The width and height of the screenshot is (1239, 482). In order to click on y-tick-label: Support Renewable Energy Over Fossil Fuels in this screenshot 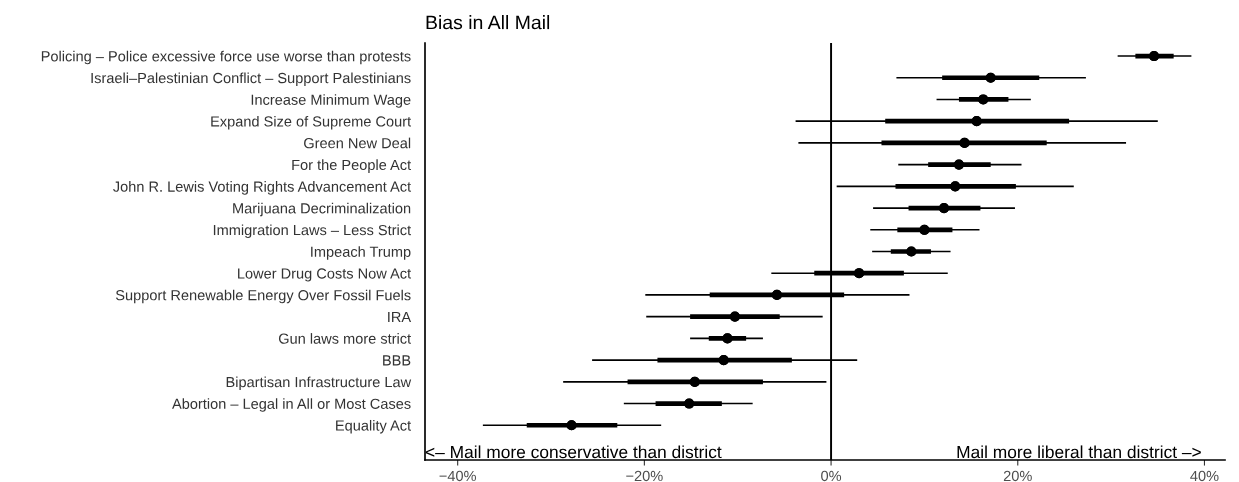, I will do `click(263, 296)`.